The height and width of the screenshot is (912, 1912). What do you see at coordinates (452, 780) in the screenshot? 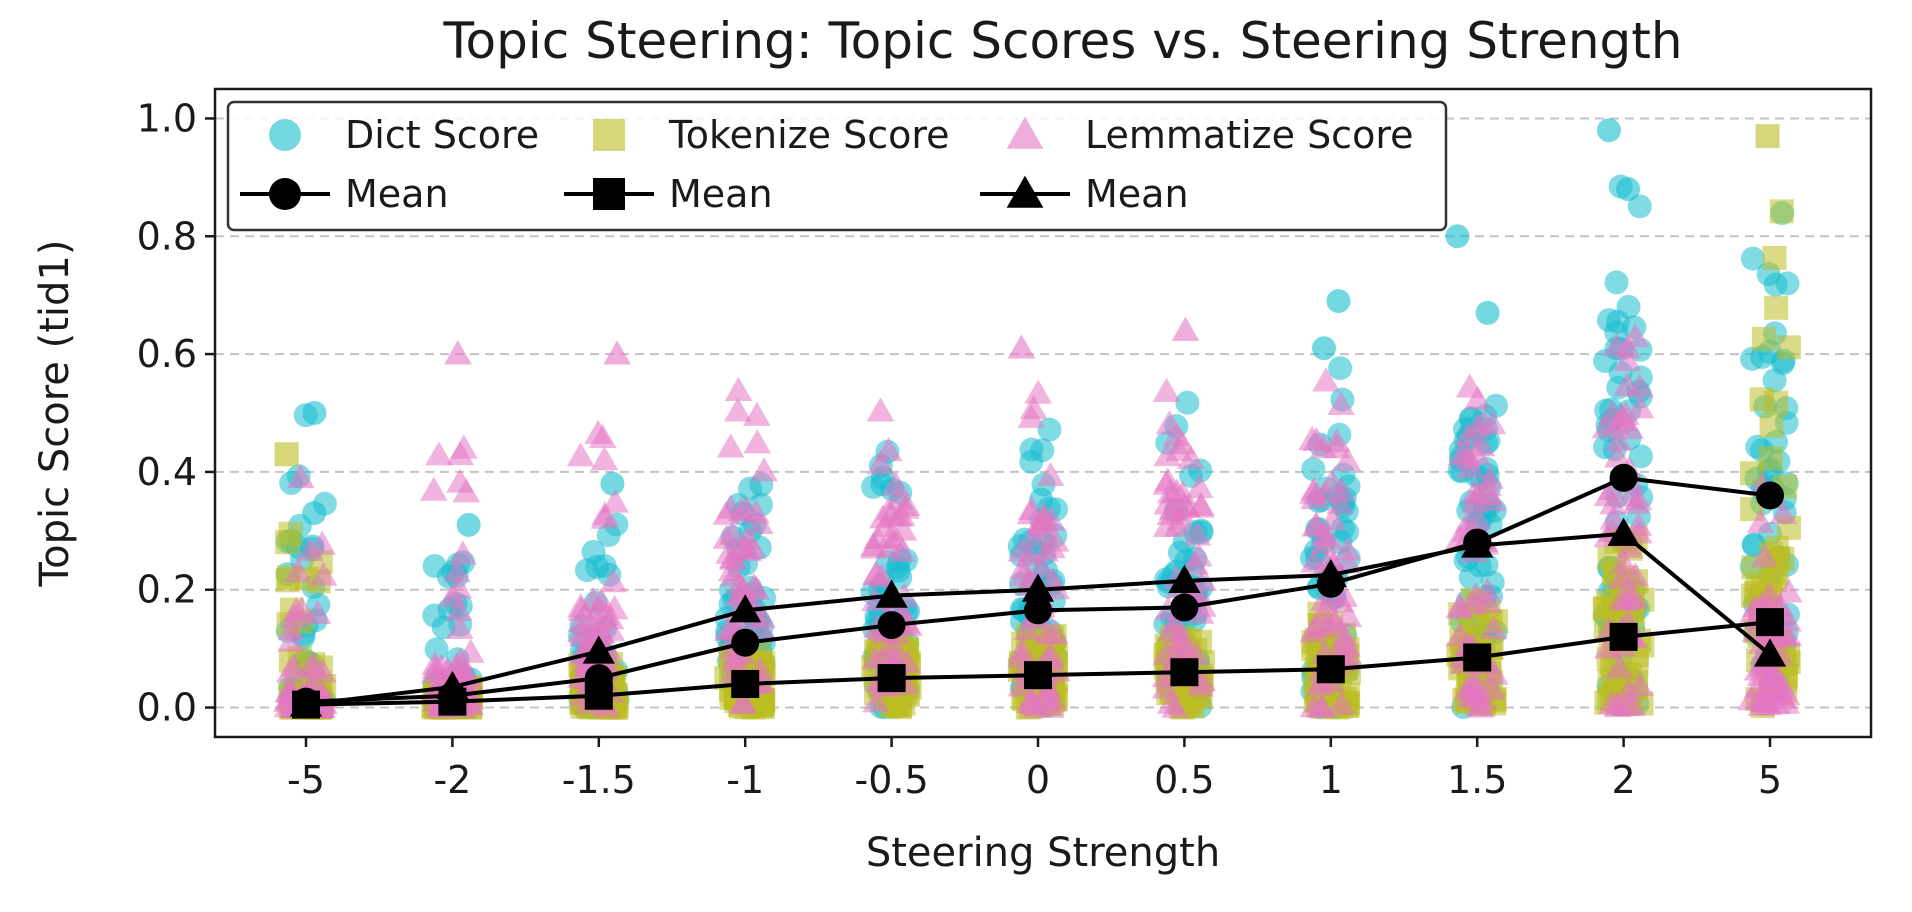
I see `x-tick-label: -2` at bounding box center [452, 780].